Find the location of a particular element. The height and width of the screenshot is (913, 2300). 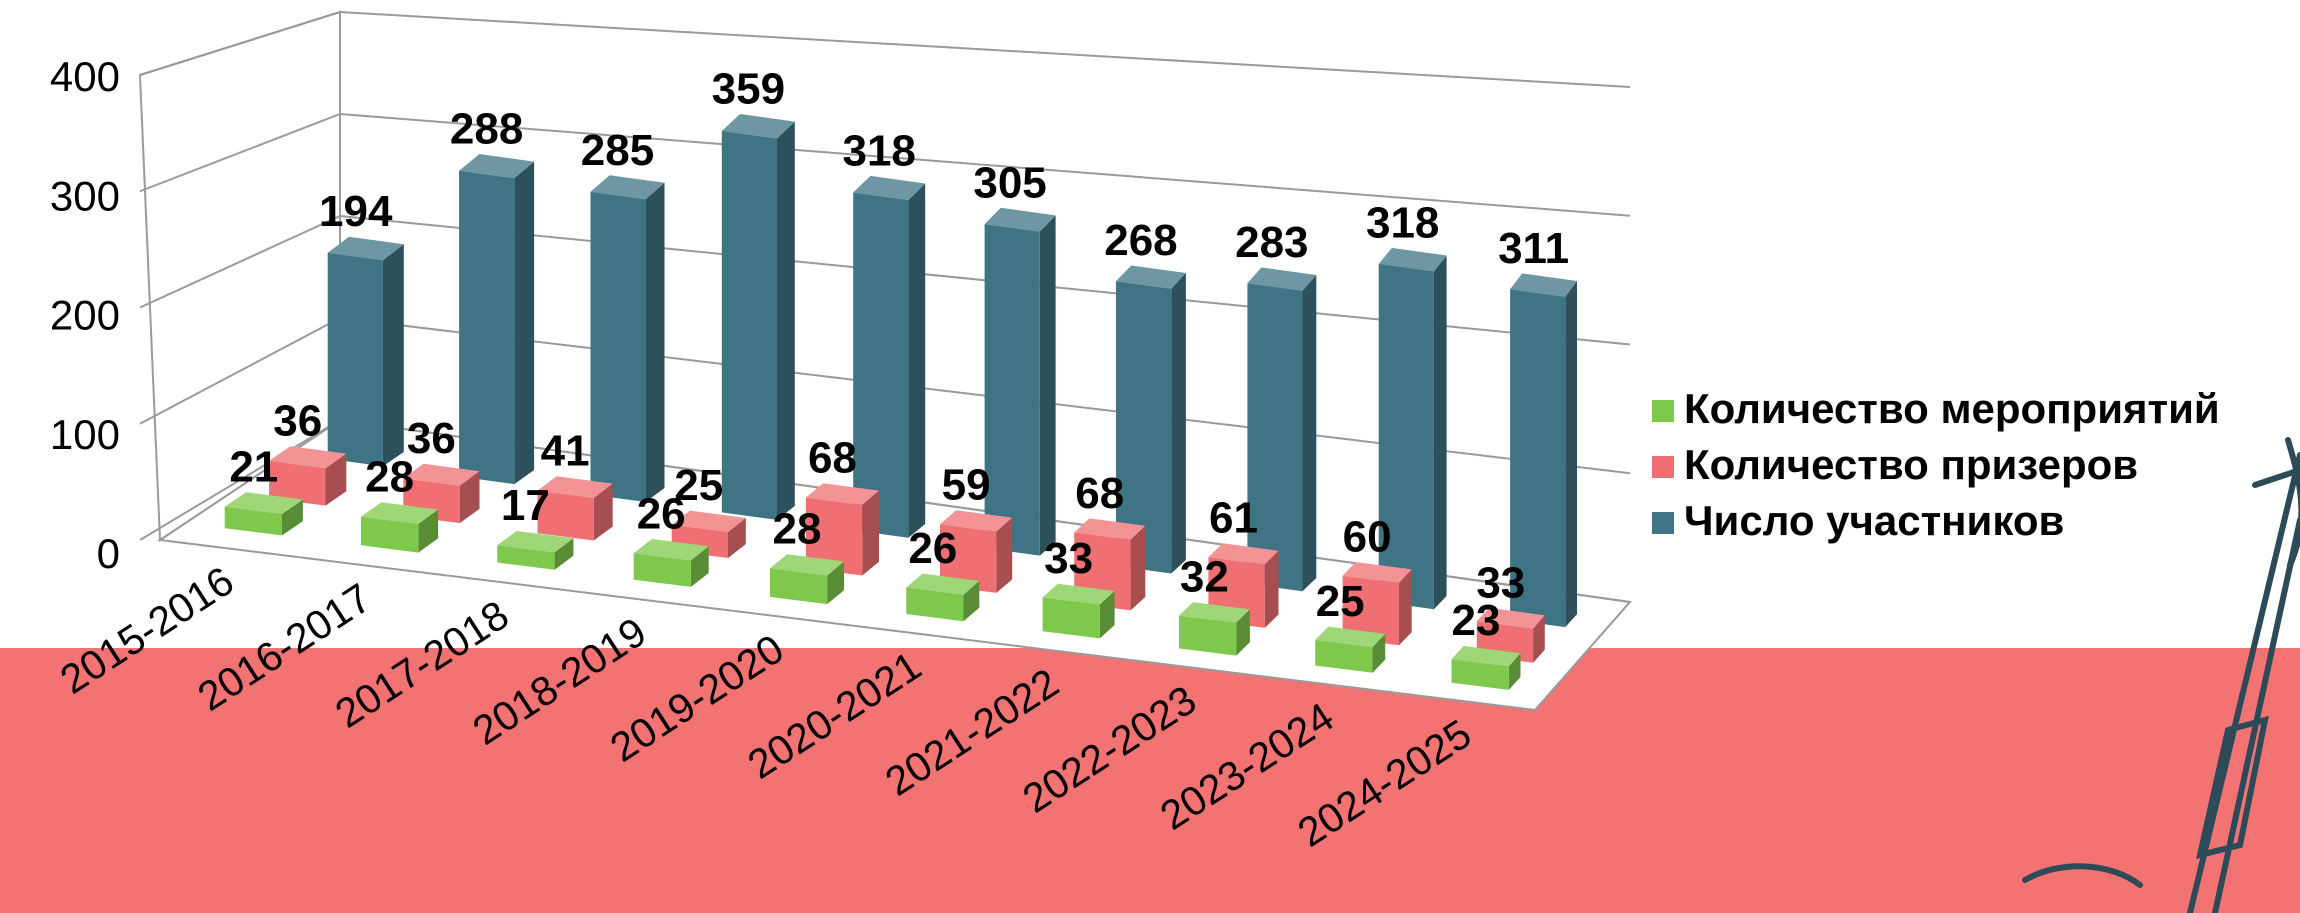

legend-label: Количество призеров is located at coordinates (1911, 464).